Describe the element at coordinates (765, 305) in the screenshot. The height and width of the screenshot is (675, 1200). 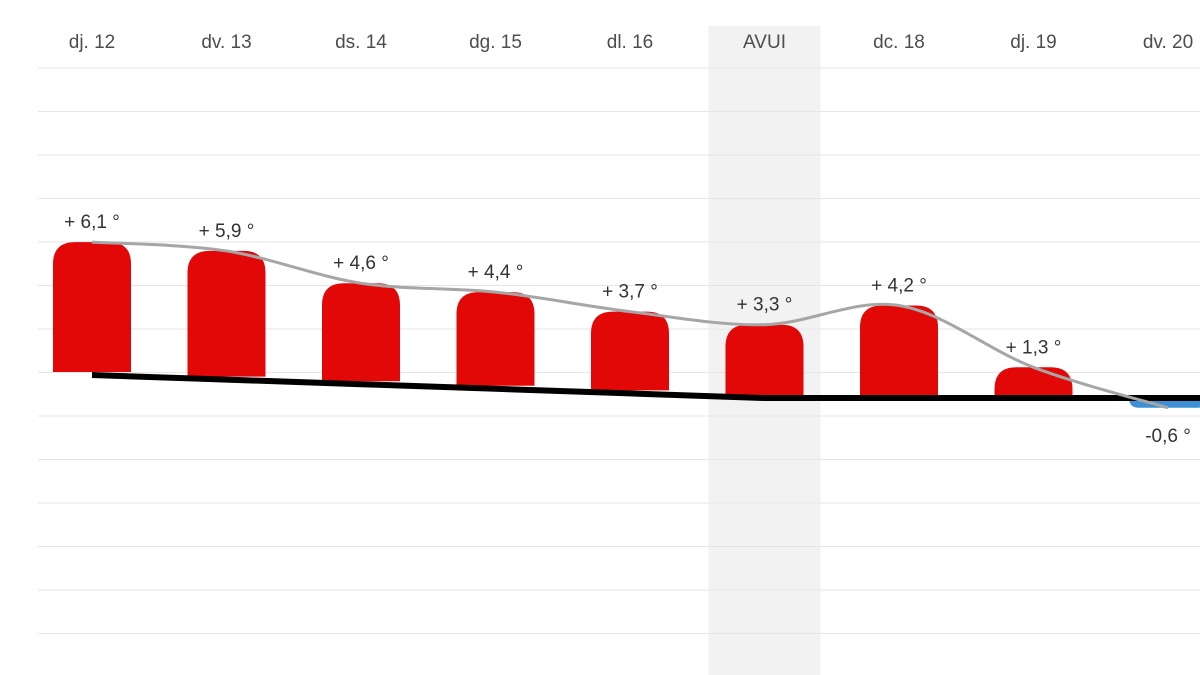
I see `value-label: + 3,3 °` at that location.